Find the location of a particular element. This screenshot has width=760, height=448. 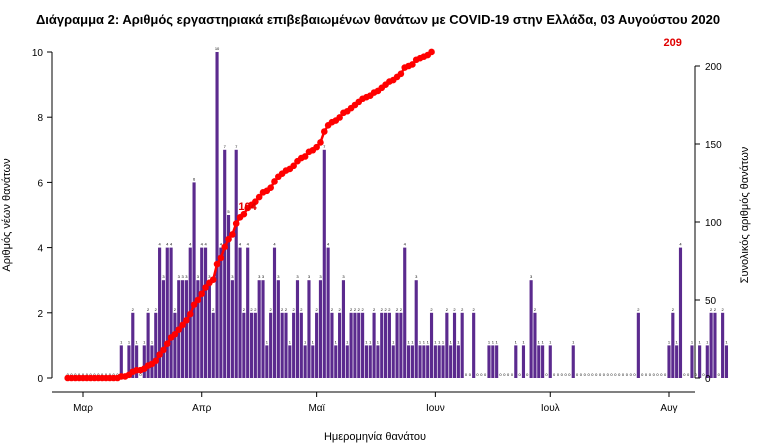

y2-axis-title: Συνολικός αριθμός θανάτων is located at coordinates (745, 214).